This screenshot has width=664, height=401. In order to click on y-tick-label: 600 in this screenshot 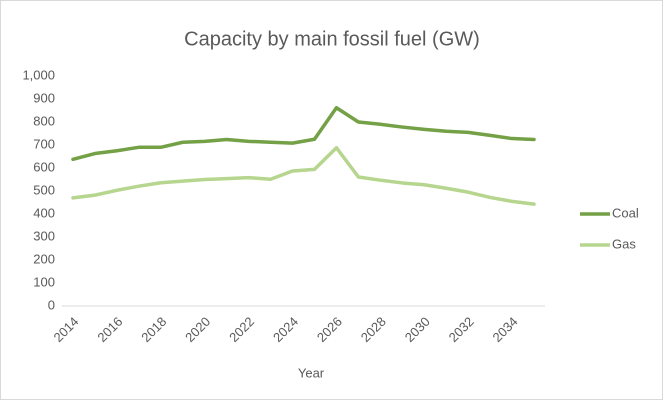, I will do `click(44, 166)`.